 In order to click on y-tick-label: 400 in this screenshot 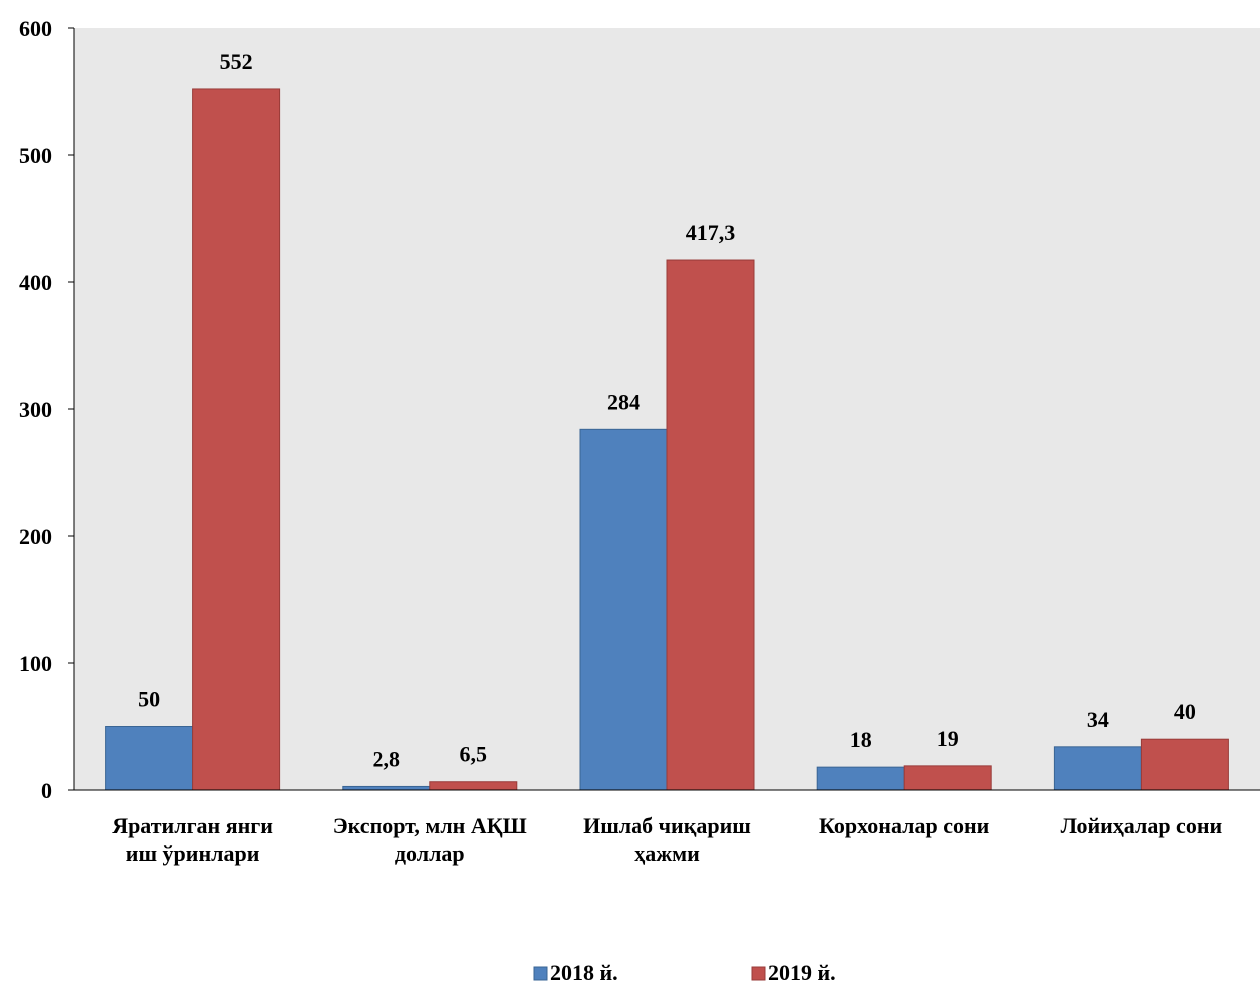, I will do `click(35, 282)`.